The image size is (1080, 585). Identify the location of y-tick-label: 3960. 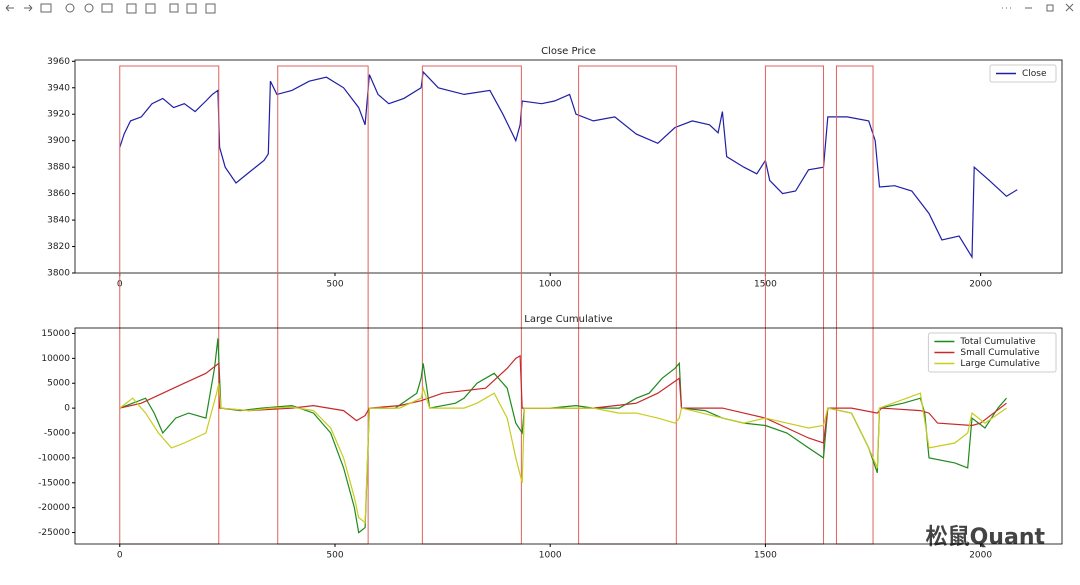
(58, 62).